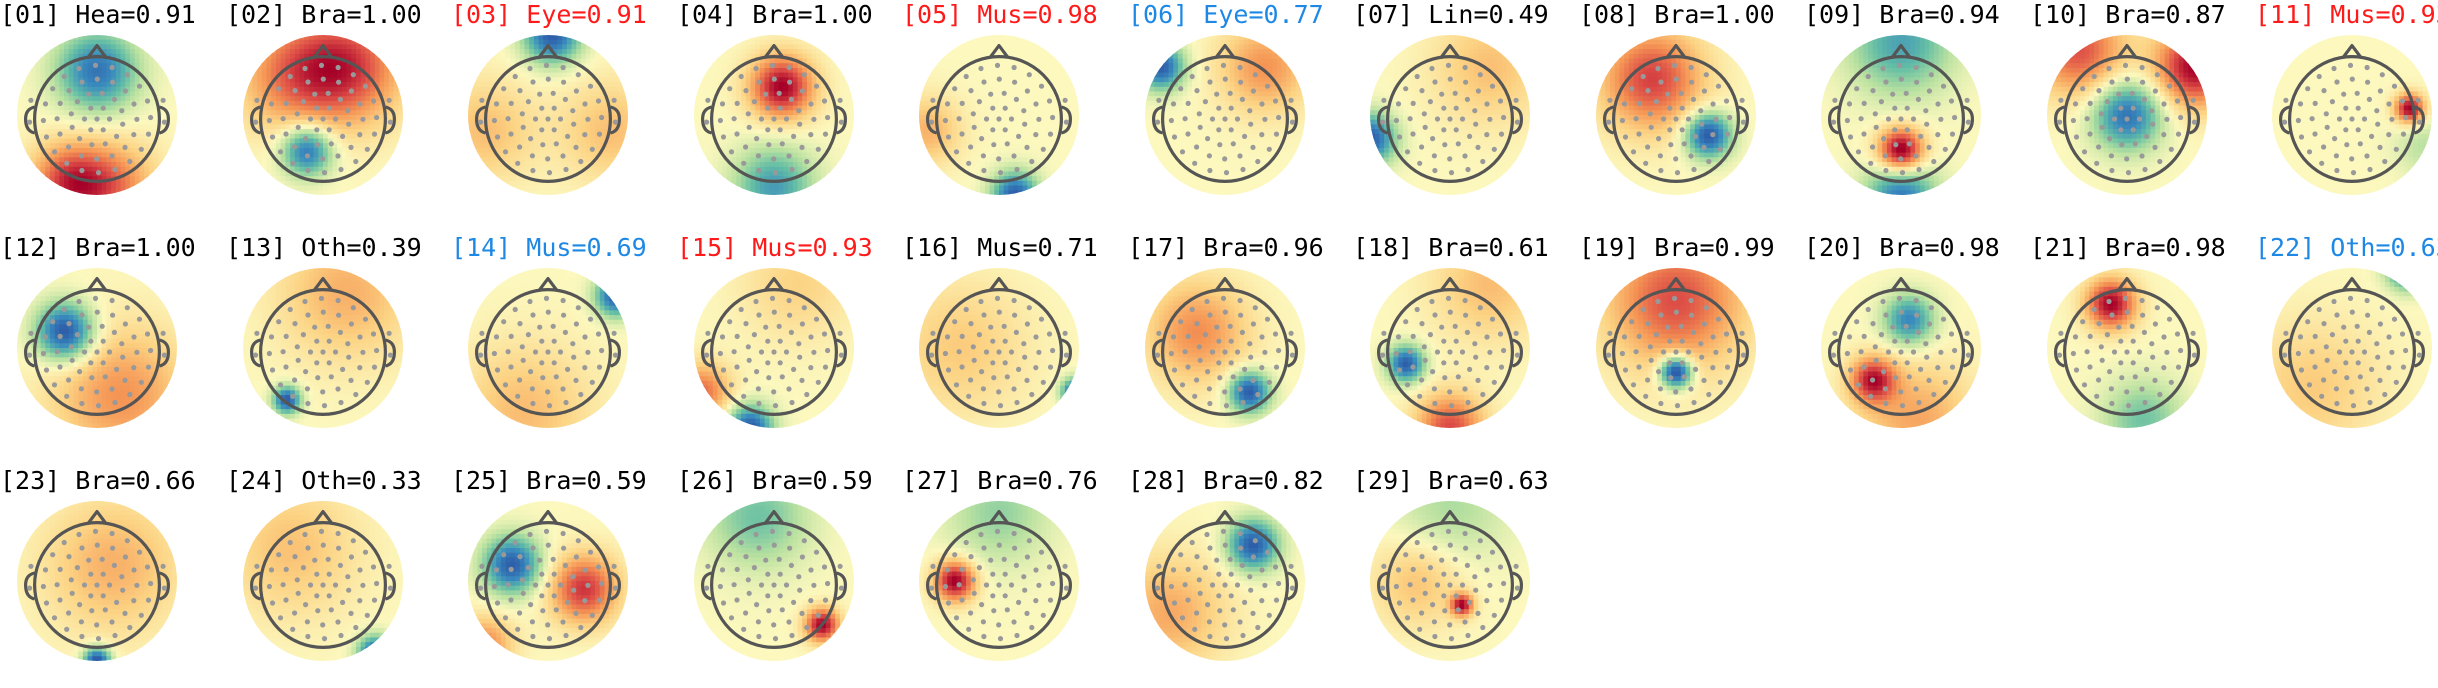 The width and height of the screenshot is (2438, 688). Describe the element at coordinates (1450, 14) in the screenshot. I see `component-class: Lin` at that location.